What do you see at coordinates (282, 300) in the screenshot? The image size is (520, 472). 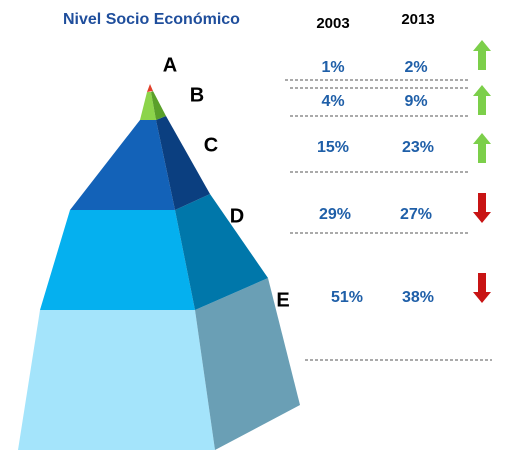 I see `level-label: E` at bounding box center [282, 300].